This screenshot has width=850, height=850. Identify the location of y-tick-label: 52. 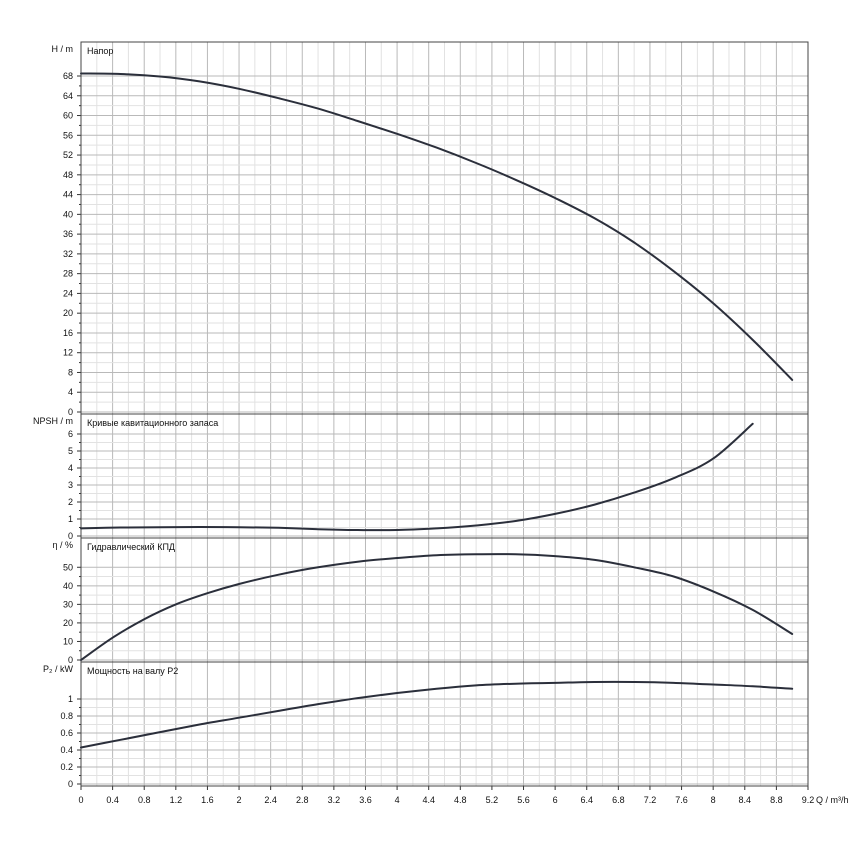
(68, 155).